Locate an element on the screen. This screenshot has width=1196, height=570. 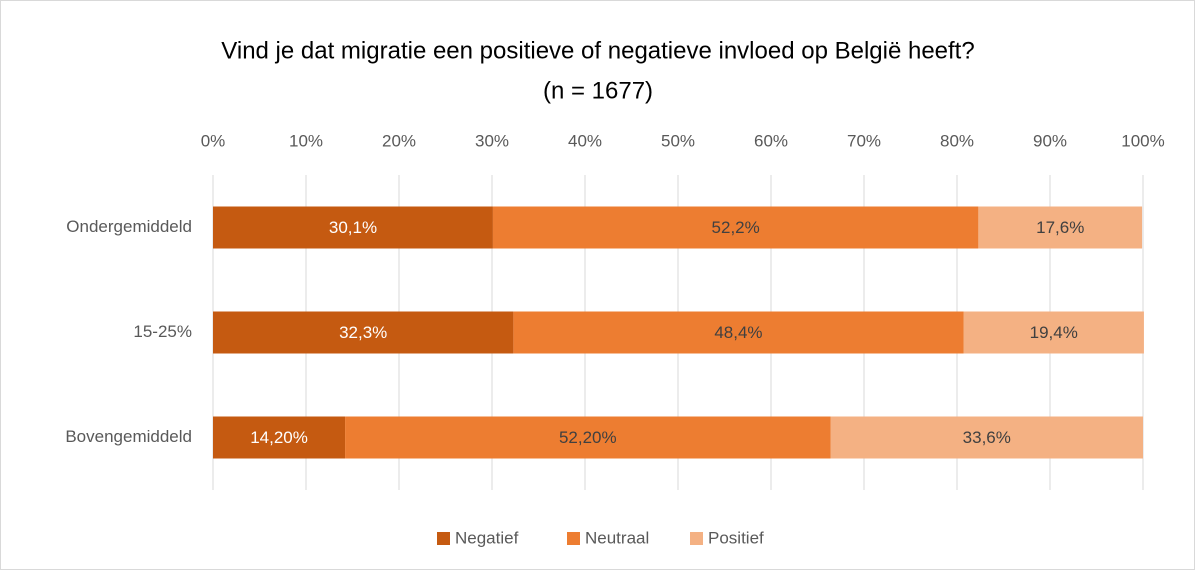
x-tick-label: 50% is located at coordinates (678, 140).